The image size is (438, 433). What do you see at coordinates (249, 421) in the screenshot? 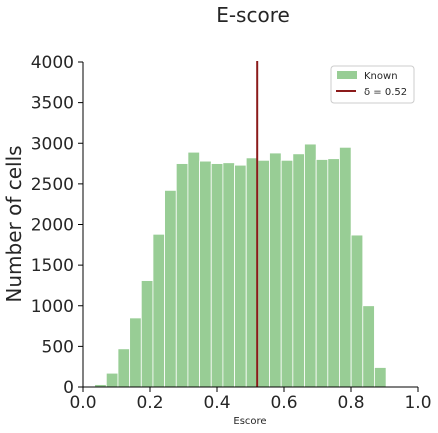
I see `x-axis-label: Escore` at bounding box center [249, 421].